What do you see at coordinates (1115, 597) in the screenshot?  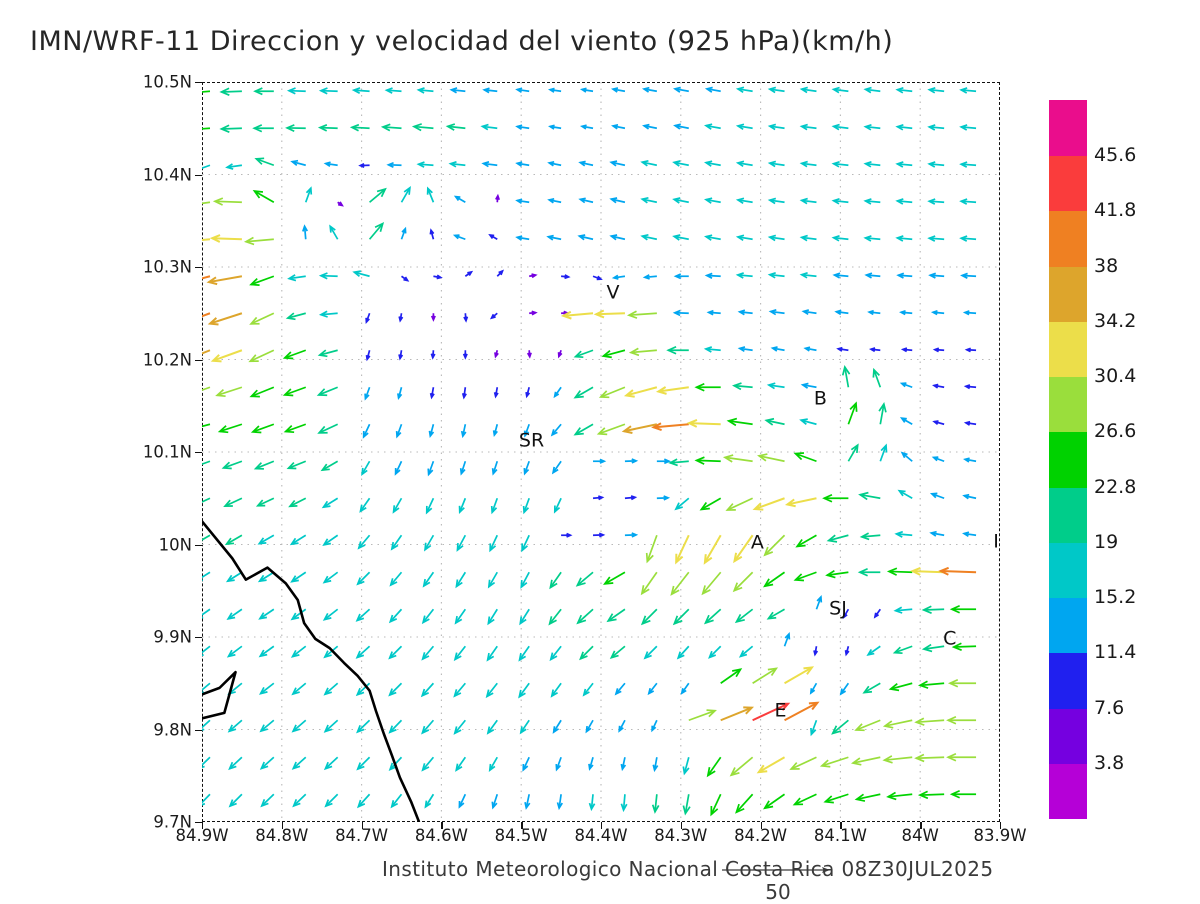 I see `colorbar-tick-label: 15.2` at bounding box center [1115, 597].